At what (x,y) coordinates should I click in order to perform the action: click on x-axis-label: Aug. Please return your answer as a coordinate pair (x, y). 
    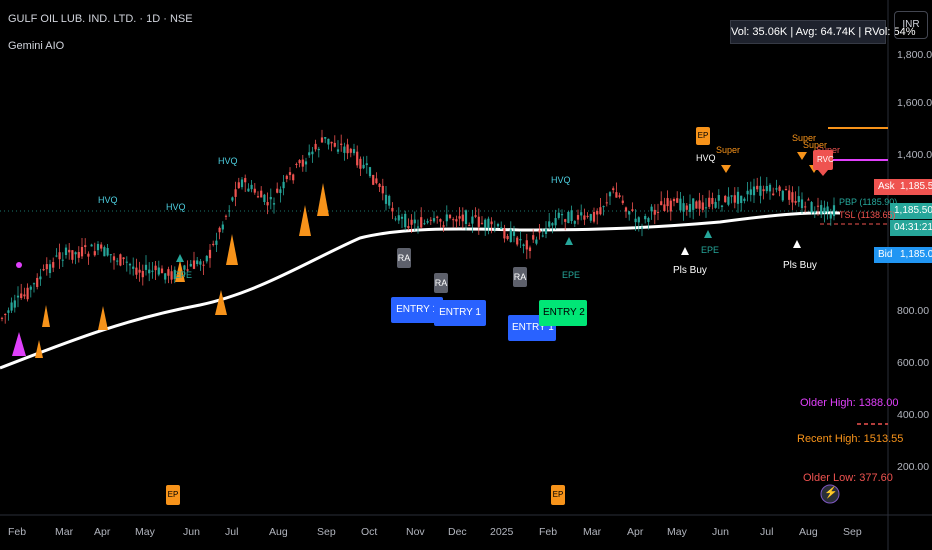
    Looking at the image, I should click on (278, 532).